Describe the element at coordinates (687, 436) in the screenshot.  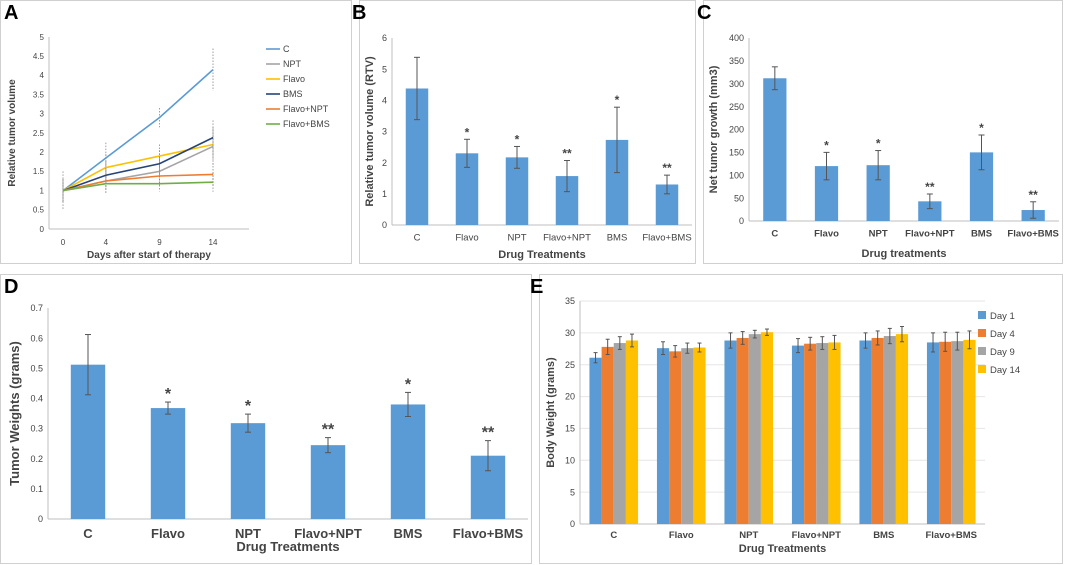
I see `bar-flavo-day9` at that location.